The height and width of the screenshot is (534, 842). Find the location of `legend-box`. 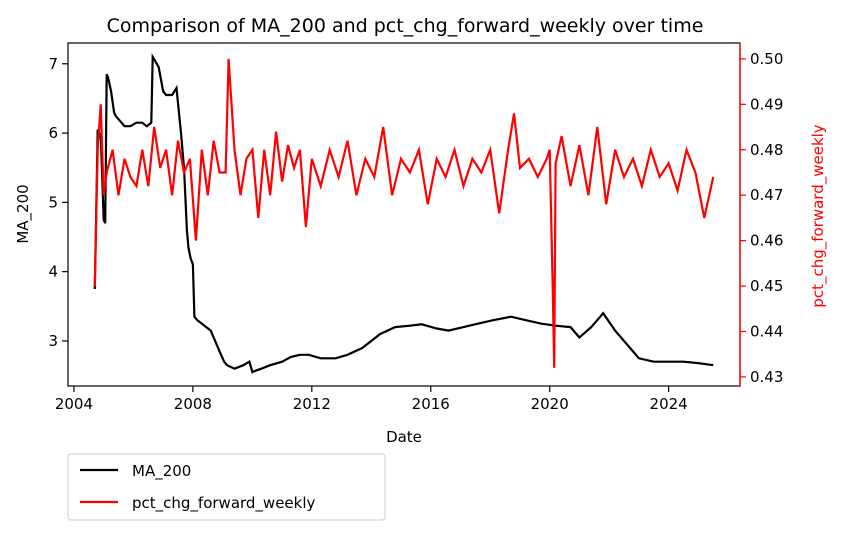

legend-box is located at coordinates (226, 487).